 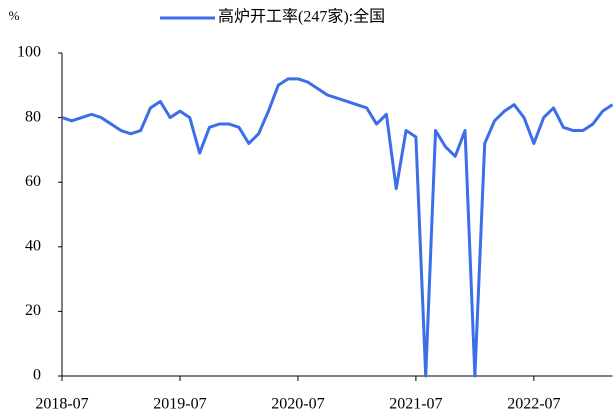 What do you see at coordinates (33, 116) in the screenshot?
I see `y-tick-label: 80` at bounding box center [33, 116].